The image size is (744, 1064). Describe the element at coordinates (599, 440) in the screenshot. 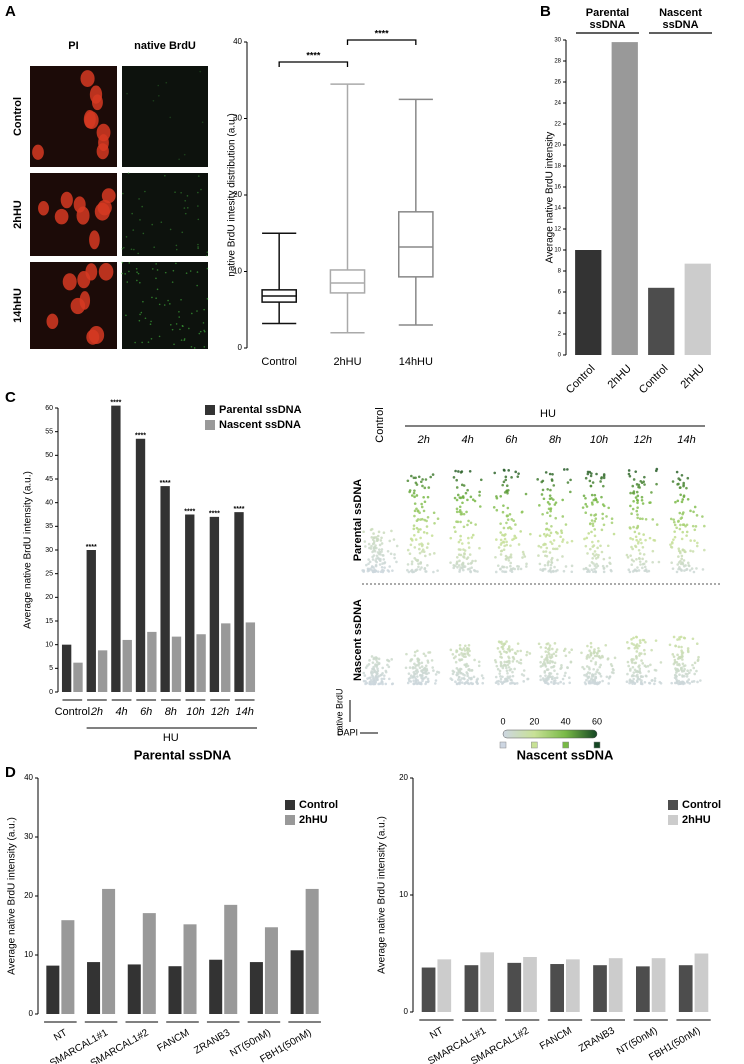

I see `flow-time-label: 10h` at that location.